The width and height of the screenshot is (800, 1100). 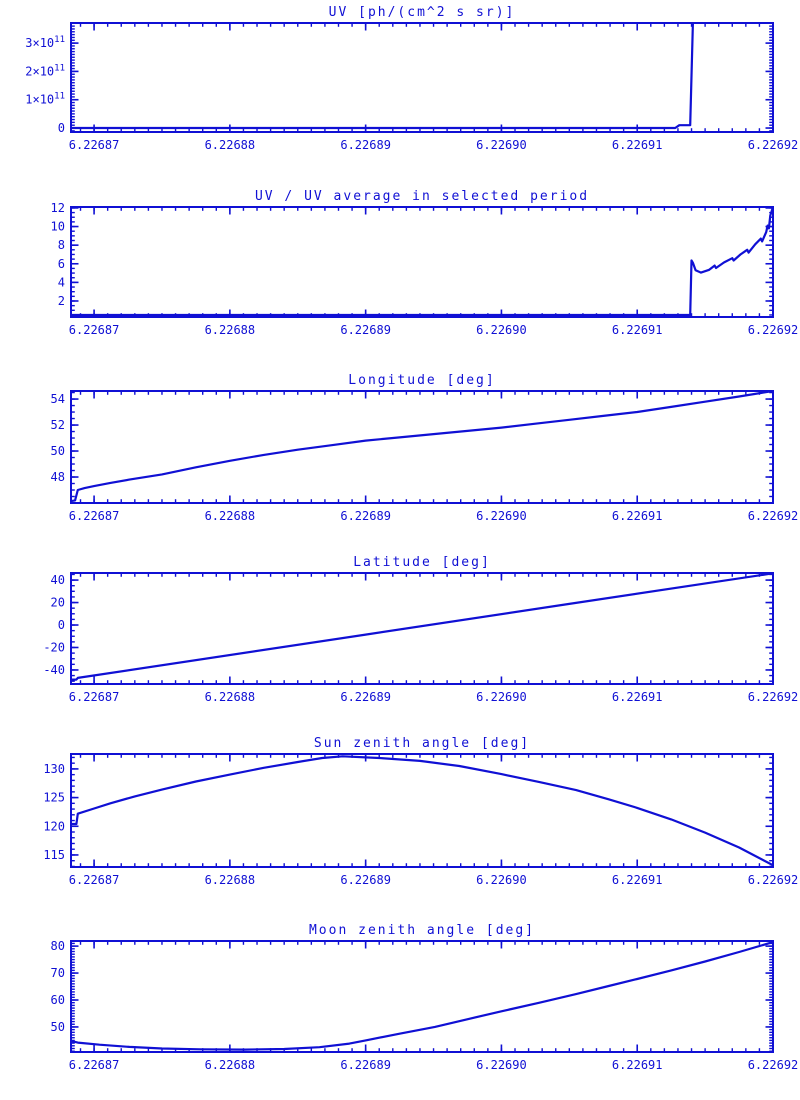 I want to click on y-tick-label: 48, so click(x=58, y=477).